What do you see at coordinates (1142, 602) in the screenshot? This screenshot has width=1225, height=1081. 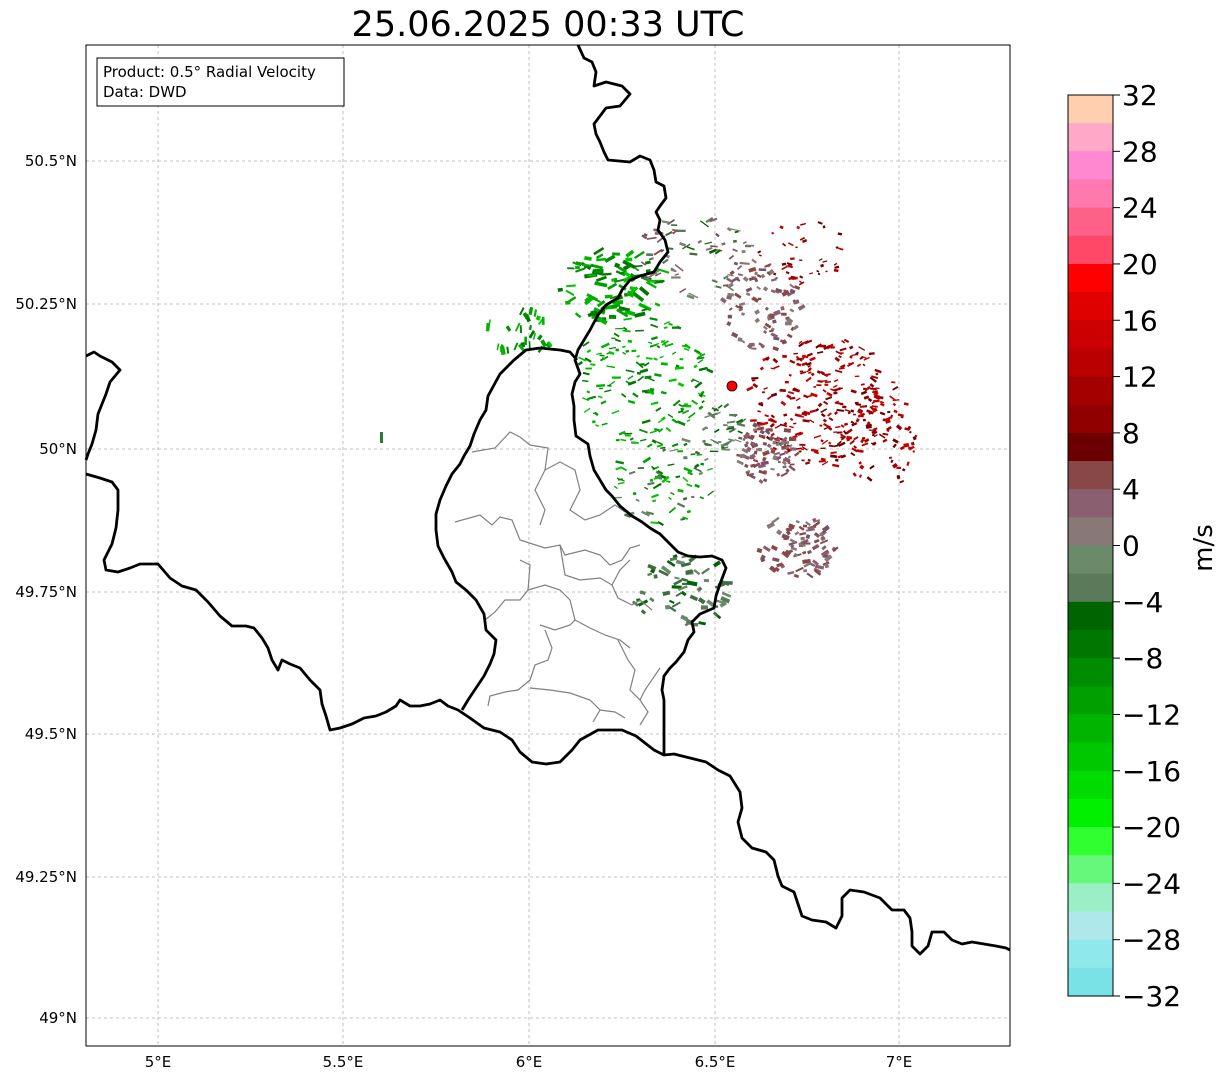 I see `colorbar-tick-label: −4` at bounding box center [1142, 602].